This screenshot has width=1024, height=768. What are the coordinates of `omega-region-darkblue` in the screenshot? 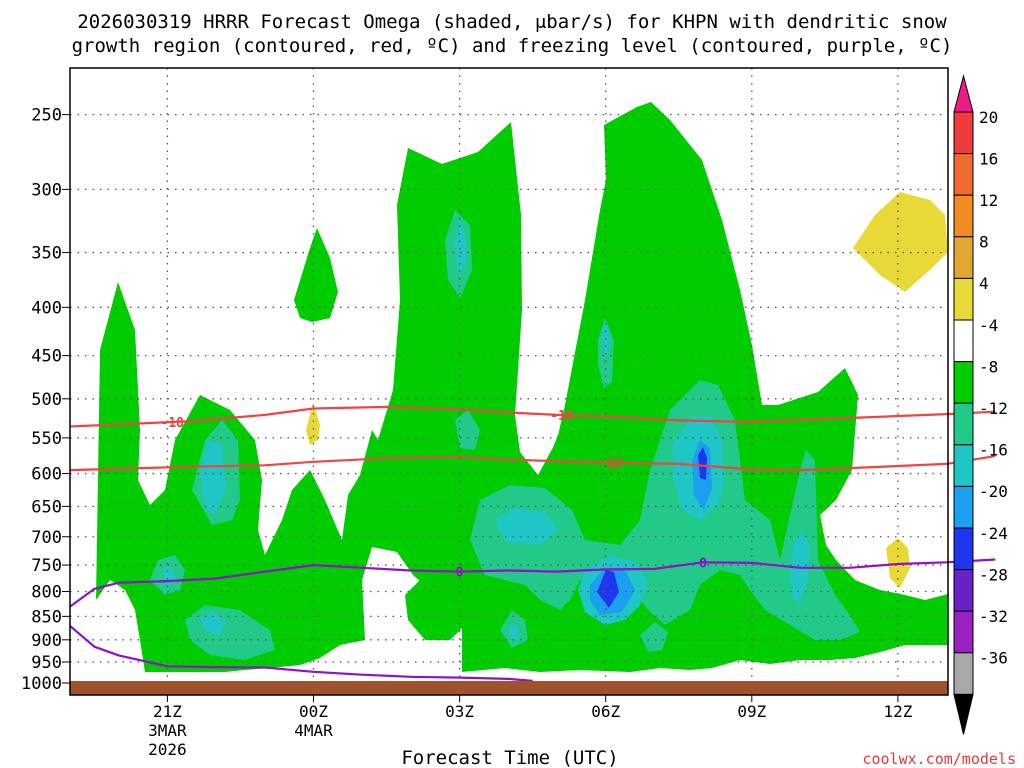 It's located at (652, 527).